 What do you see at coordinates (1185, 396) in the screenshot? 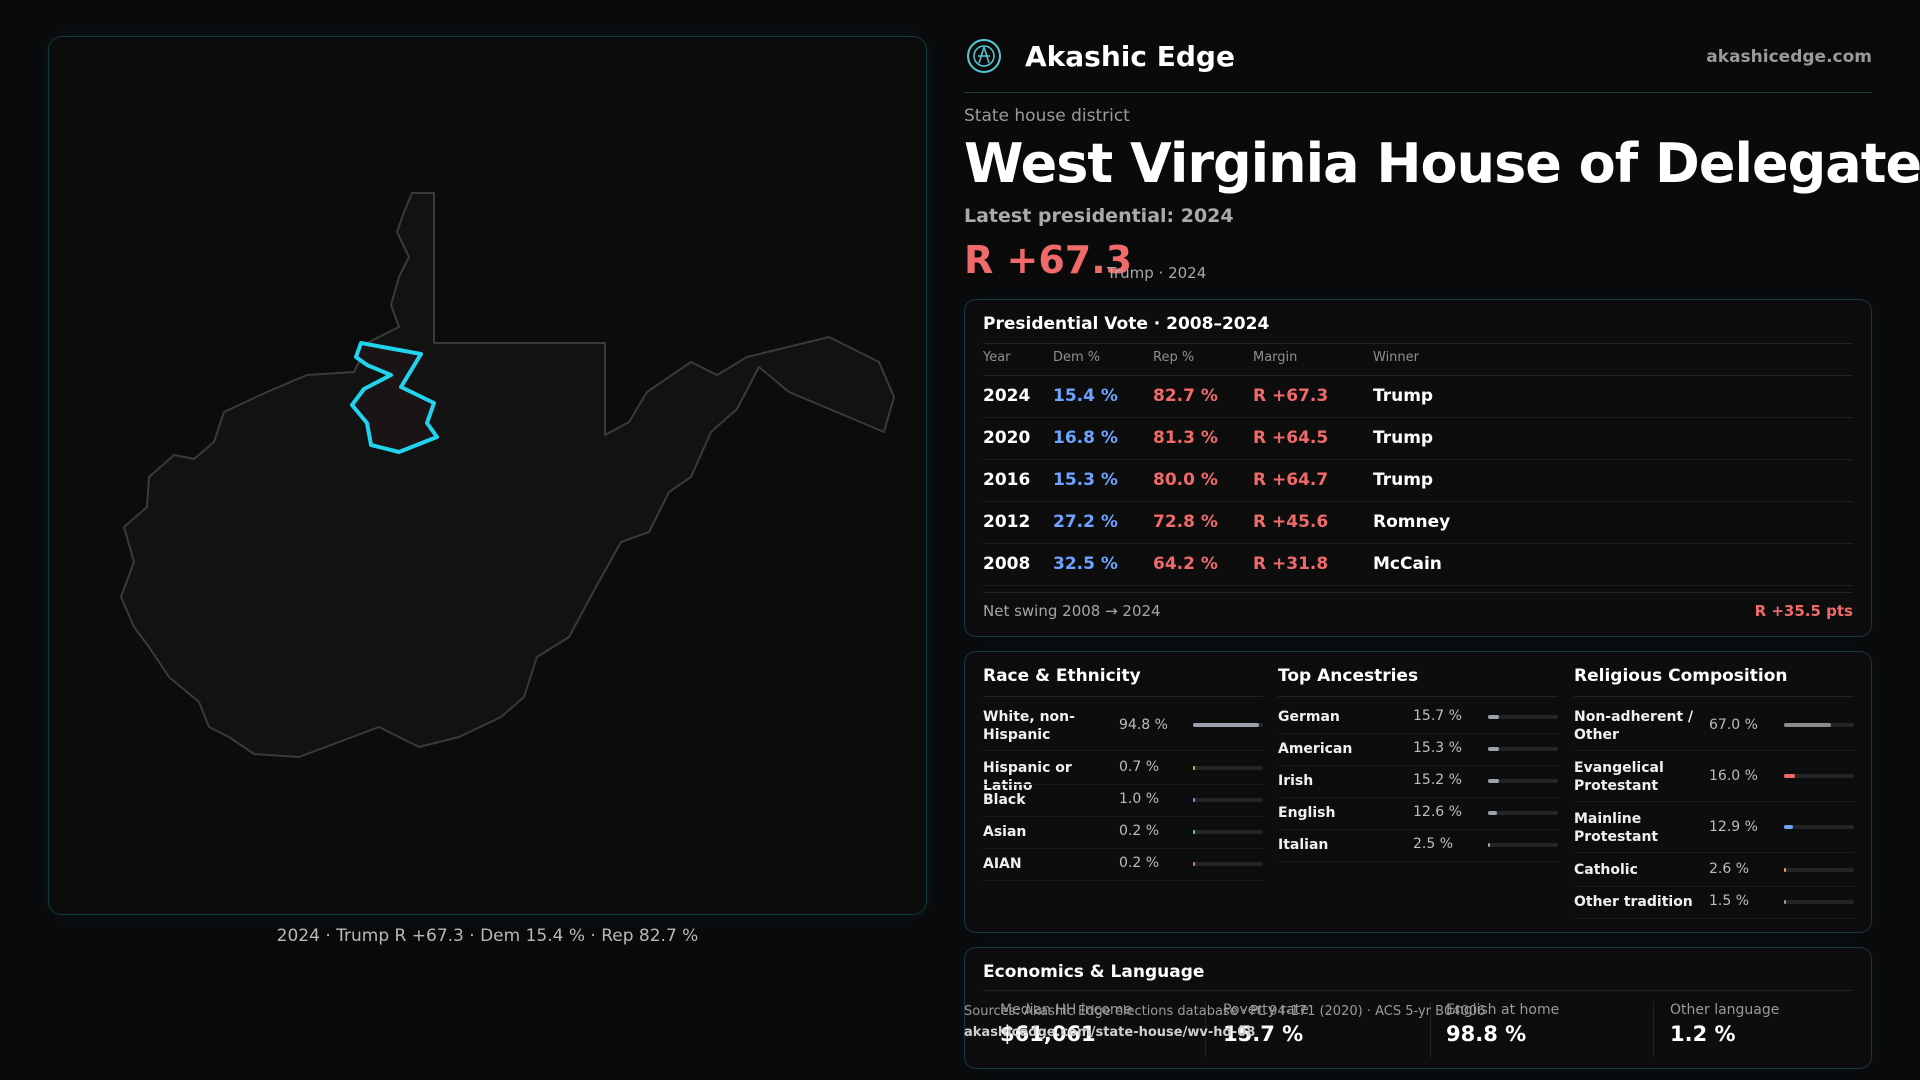
I see `rep-pct-cell: 82.7 %` at bounding box center [1185, 396].